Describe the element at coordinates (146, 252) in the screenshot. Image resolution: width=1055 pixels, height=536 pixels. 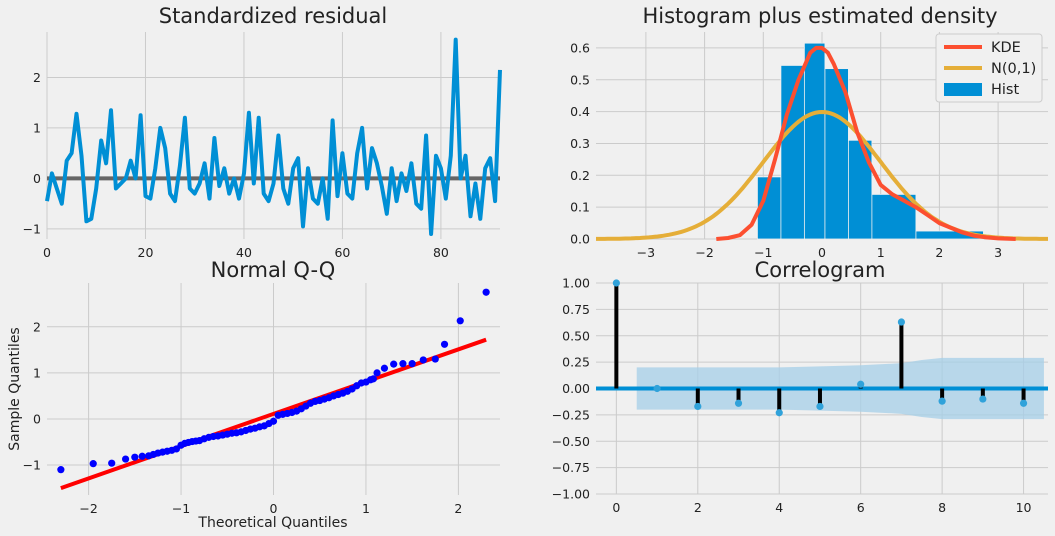
I see `x-tick-label: 20` at that location.